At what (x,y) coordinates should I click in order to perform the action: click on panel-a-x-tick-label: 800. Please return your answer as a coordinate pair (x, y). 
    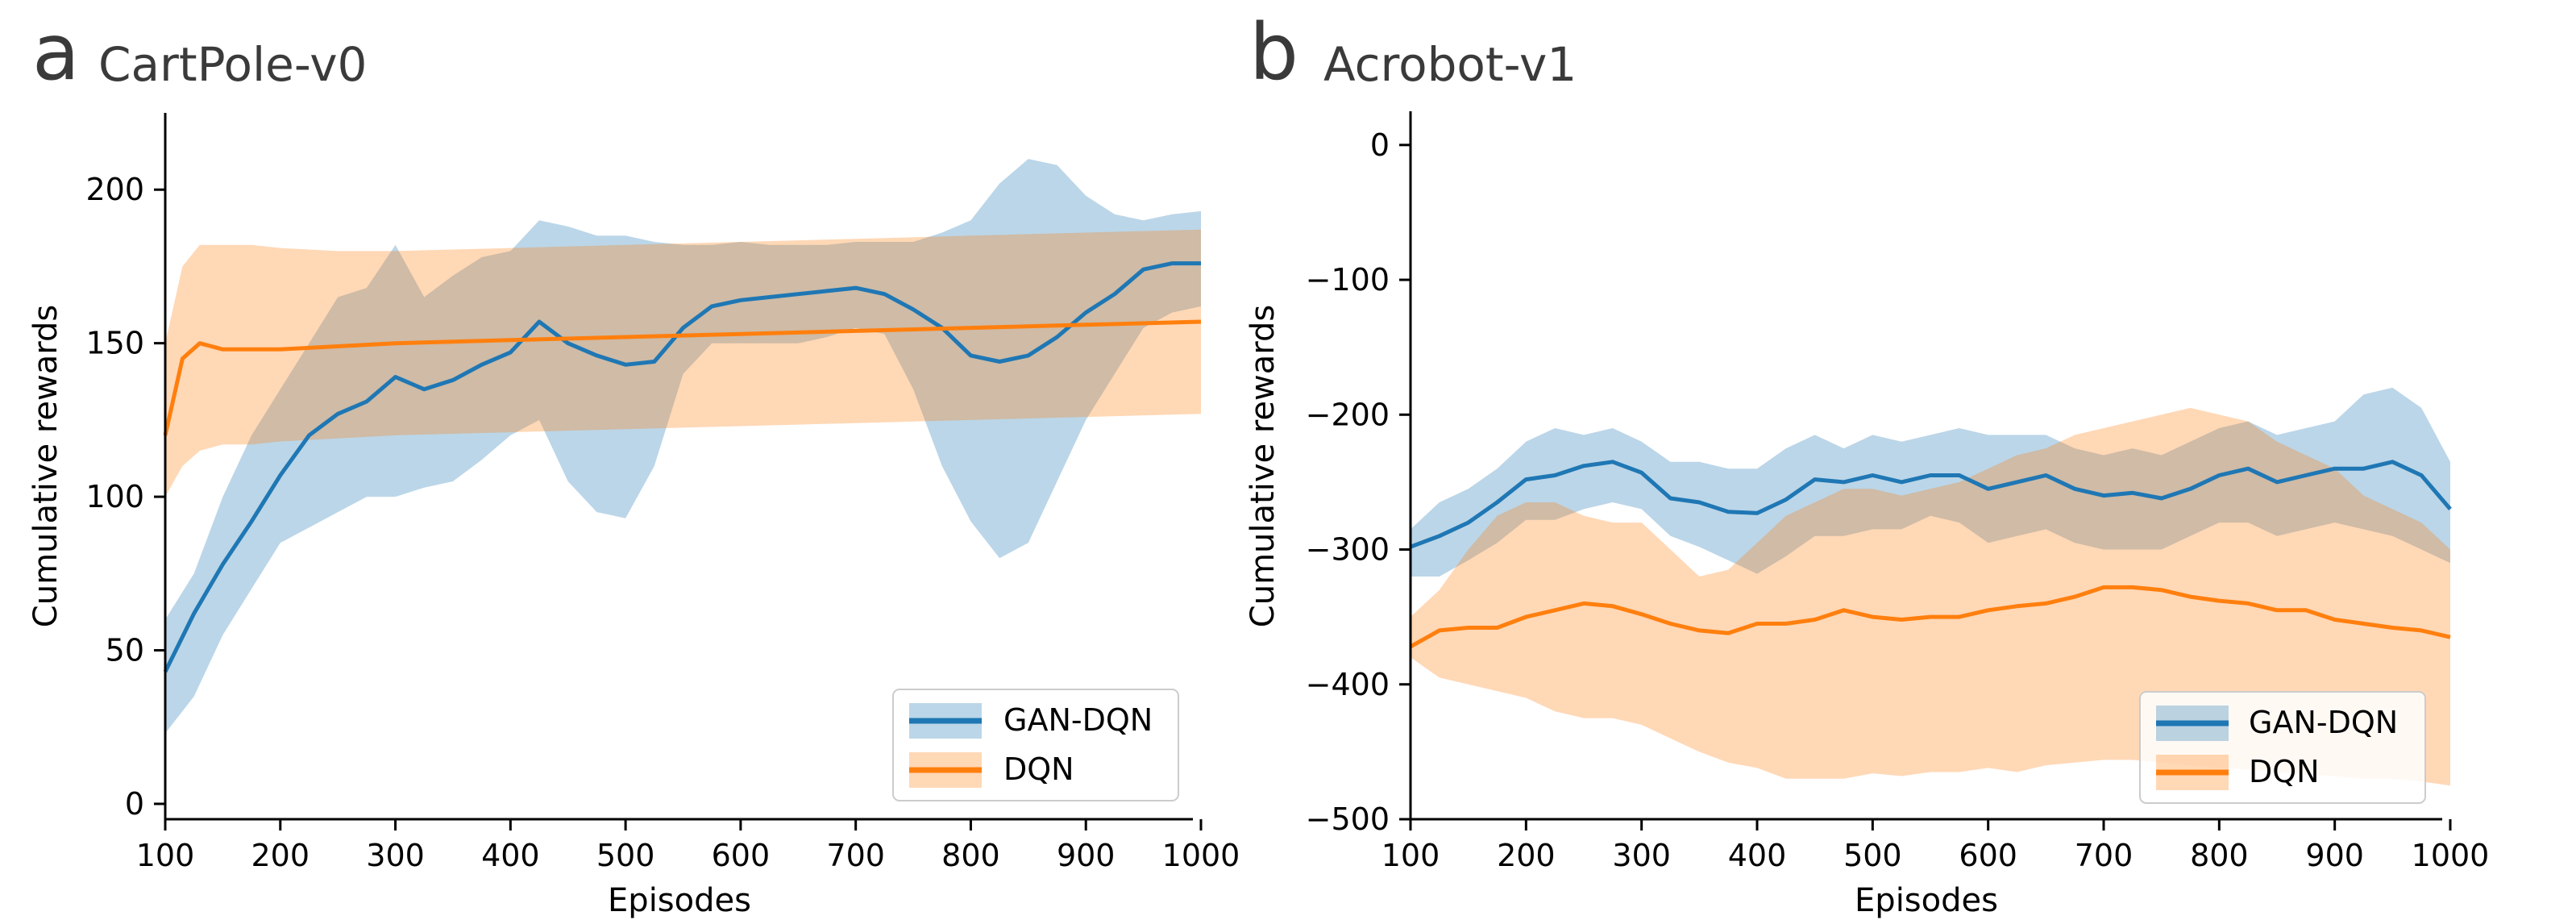
    Looking at the image, I should click on (970, 855).